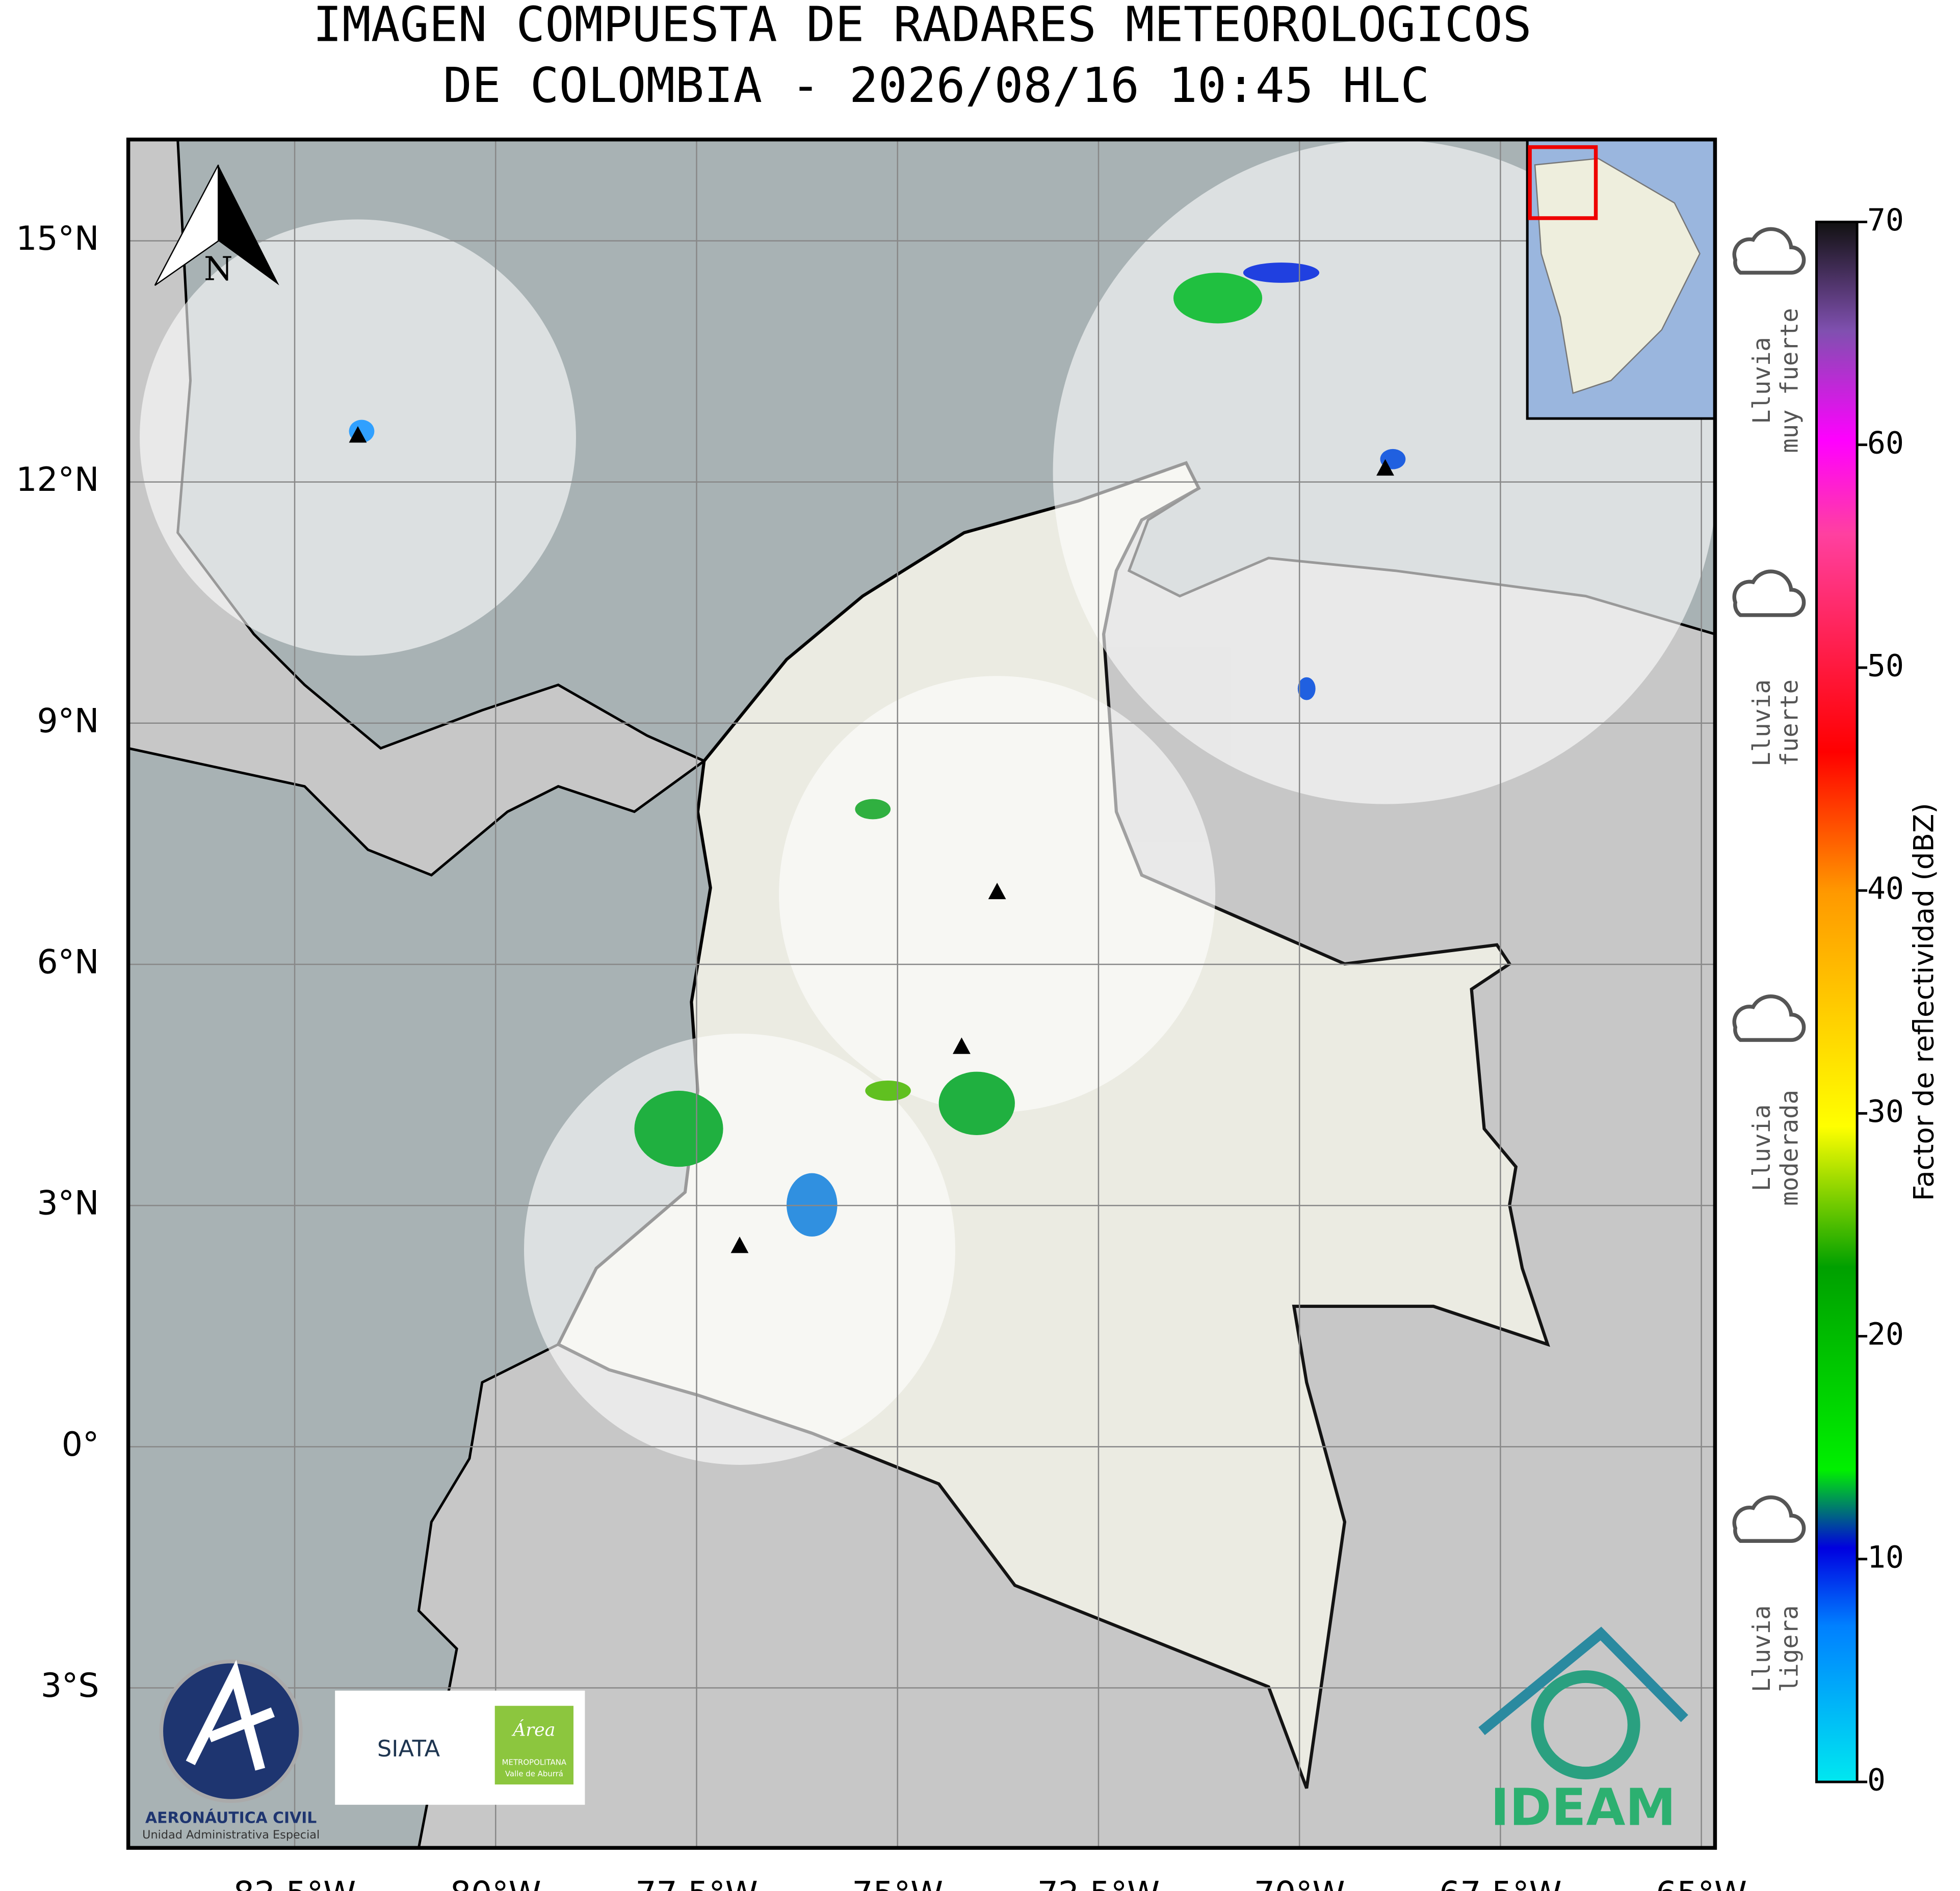  Describe the element at coordinates (1790, 1148) in the screenshot. I see `rain-label: moderada` at that location.